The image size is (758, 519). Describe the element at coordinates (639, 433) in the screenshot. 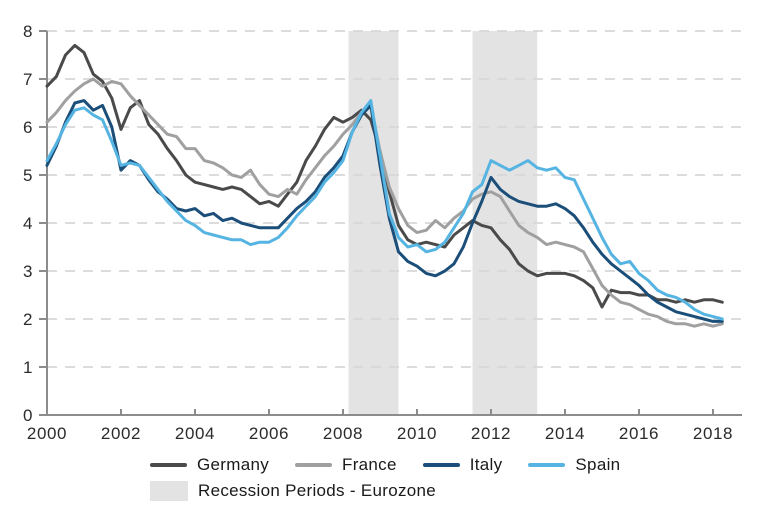

I see `x-axis-tick-label: 2016` at that location.